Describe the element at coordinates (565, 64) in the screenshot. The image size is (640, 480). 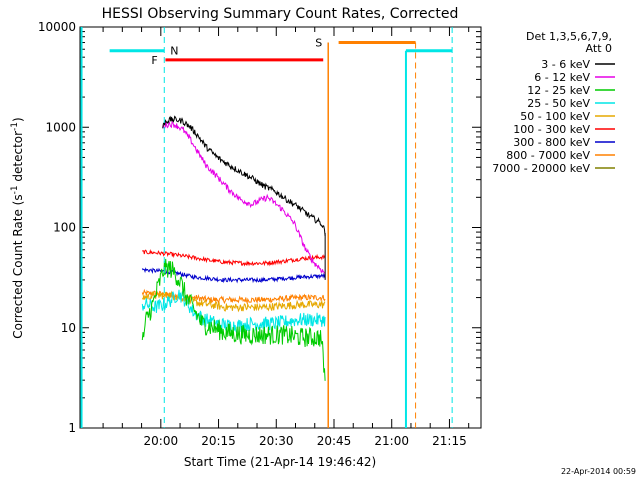
I see `legend-label: 3 - 6 keV` at that location.